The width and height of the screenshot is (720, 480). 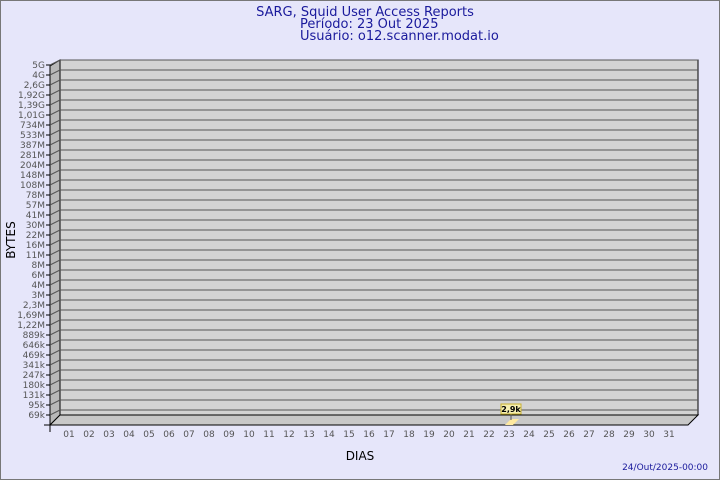 What do you see at coordinates (32, 146) in the screenshot?
I see `y-tick-label: 387M` at bounding box center [32, 146].